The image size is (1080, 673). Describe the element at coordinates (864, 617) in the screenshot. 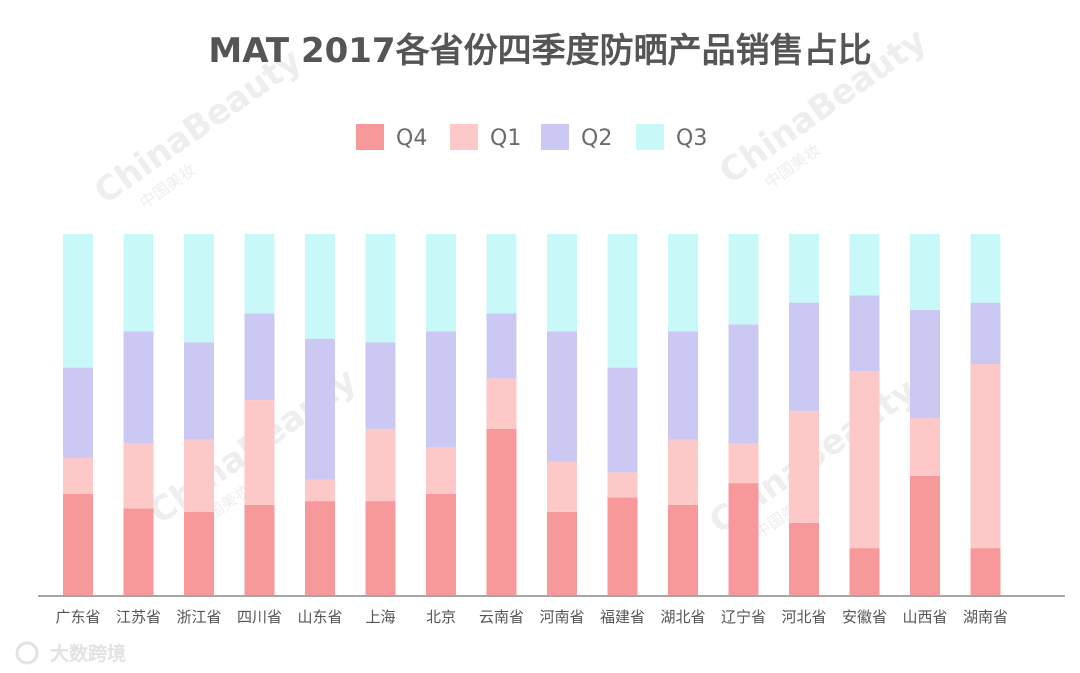

I see `x-tick-label: 安徽省` at that location.